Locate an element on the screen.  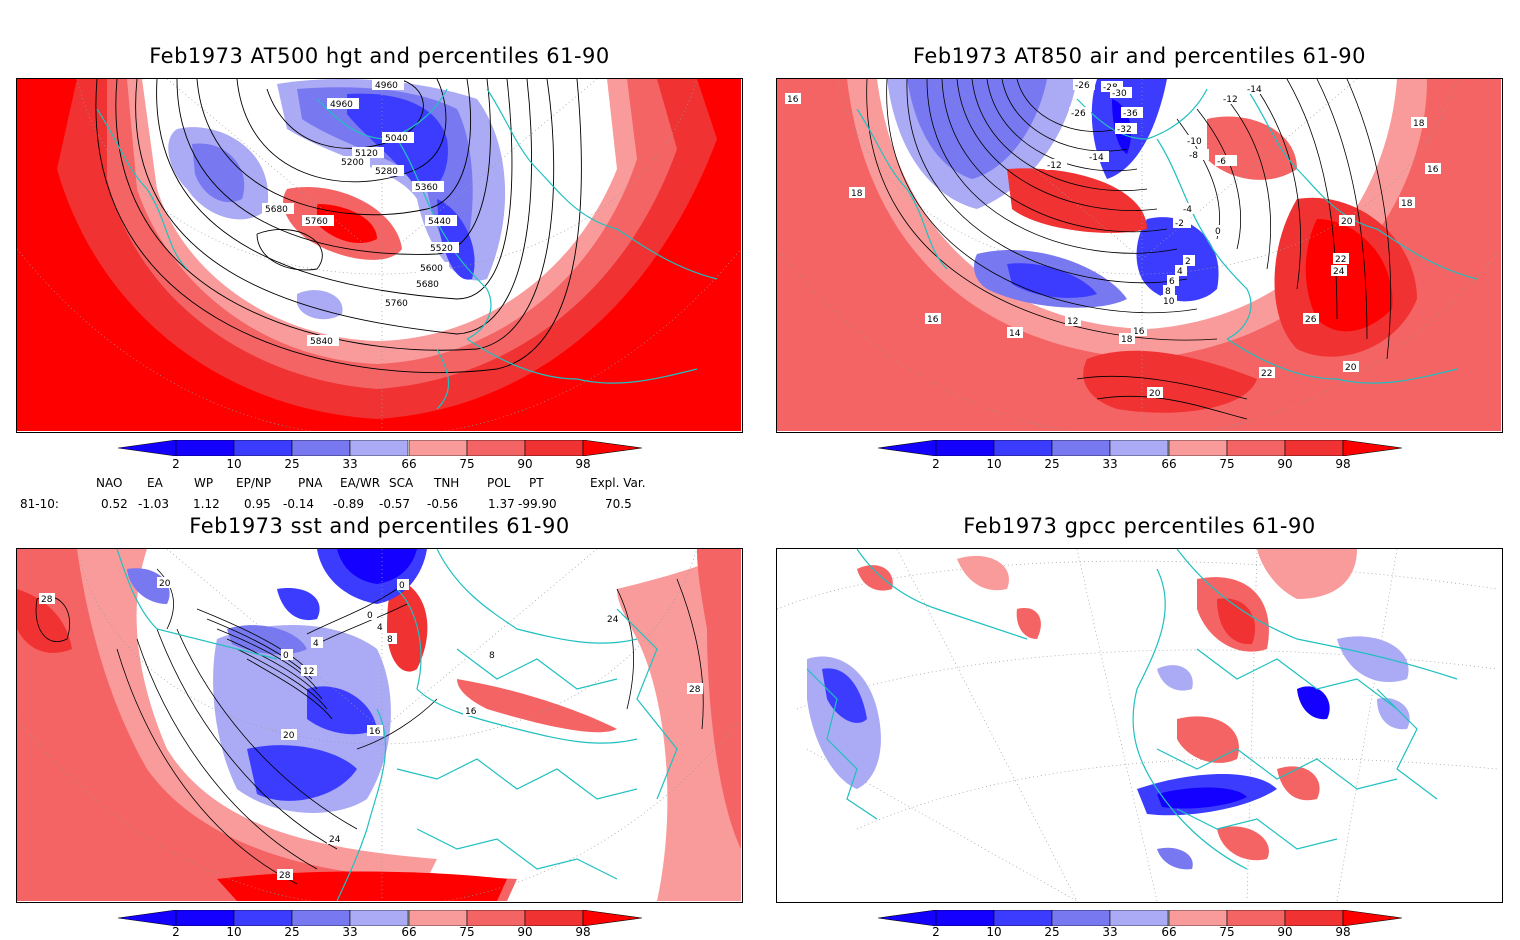
cb1-label-33: 33 is located at coordinates (350, 464).